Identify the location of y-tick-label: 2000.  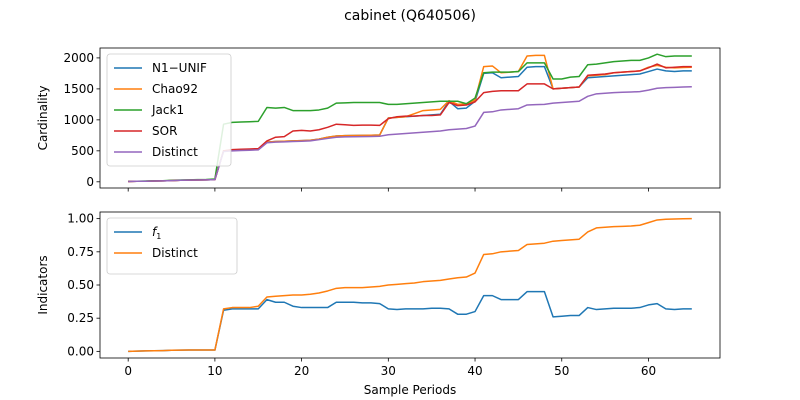
(78, 58).